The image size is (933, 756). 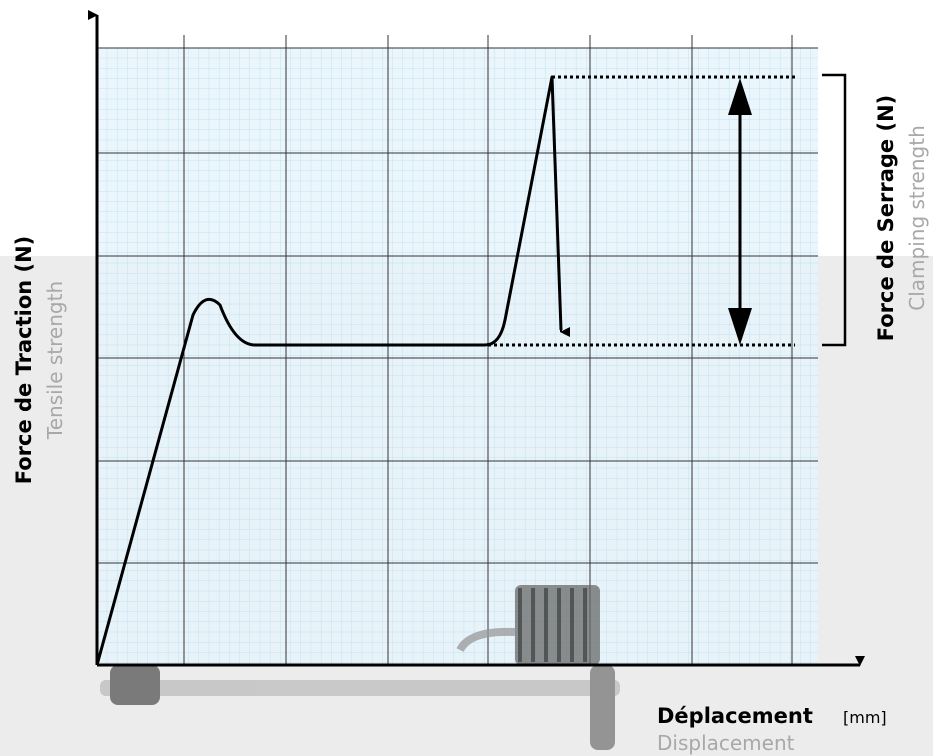 I want to click on clamping-title: Force de Serrage (N), so click(x=886, y=218).